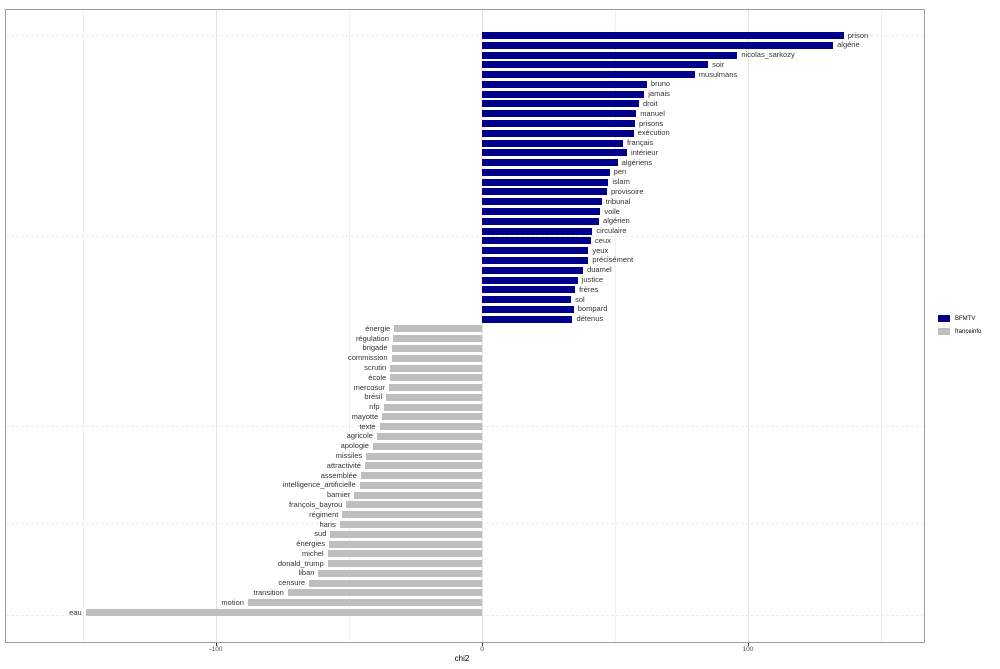 This screenshot has height=669, width=1000. Describe the element at coordinates (364, 603) in the screenshot. I see `bar-motion` at that location.